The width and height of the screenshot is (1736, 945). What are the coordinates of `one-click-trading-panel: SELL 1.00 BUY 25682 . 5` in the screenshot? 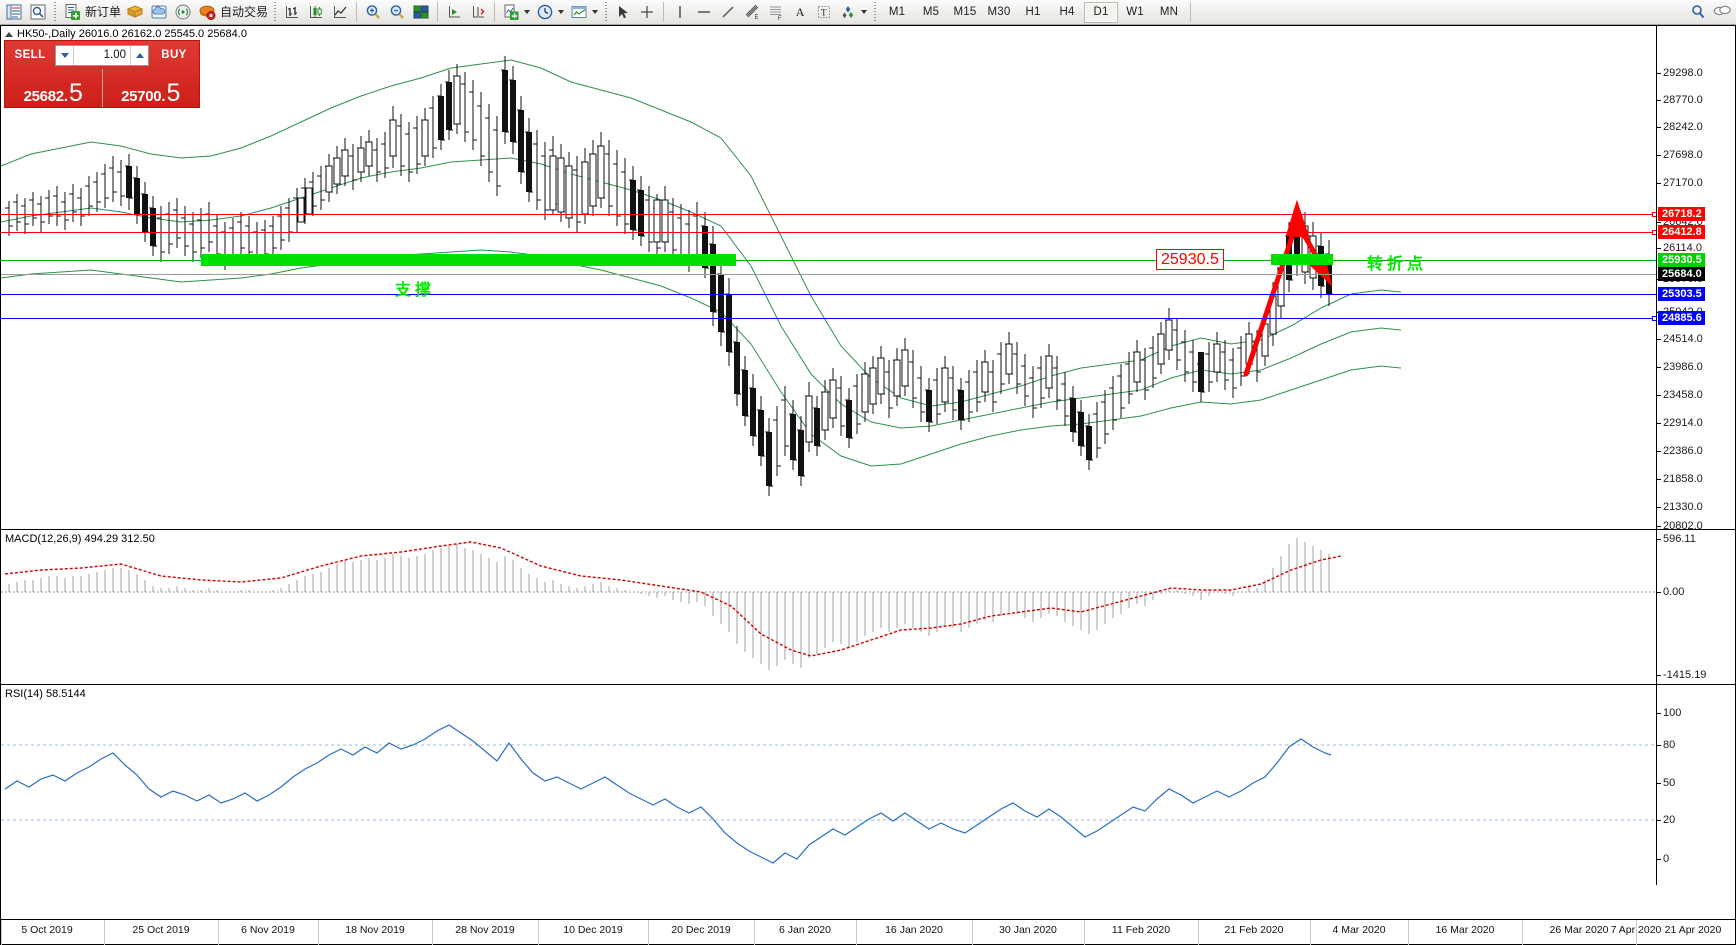 It's located at (102, 74).